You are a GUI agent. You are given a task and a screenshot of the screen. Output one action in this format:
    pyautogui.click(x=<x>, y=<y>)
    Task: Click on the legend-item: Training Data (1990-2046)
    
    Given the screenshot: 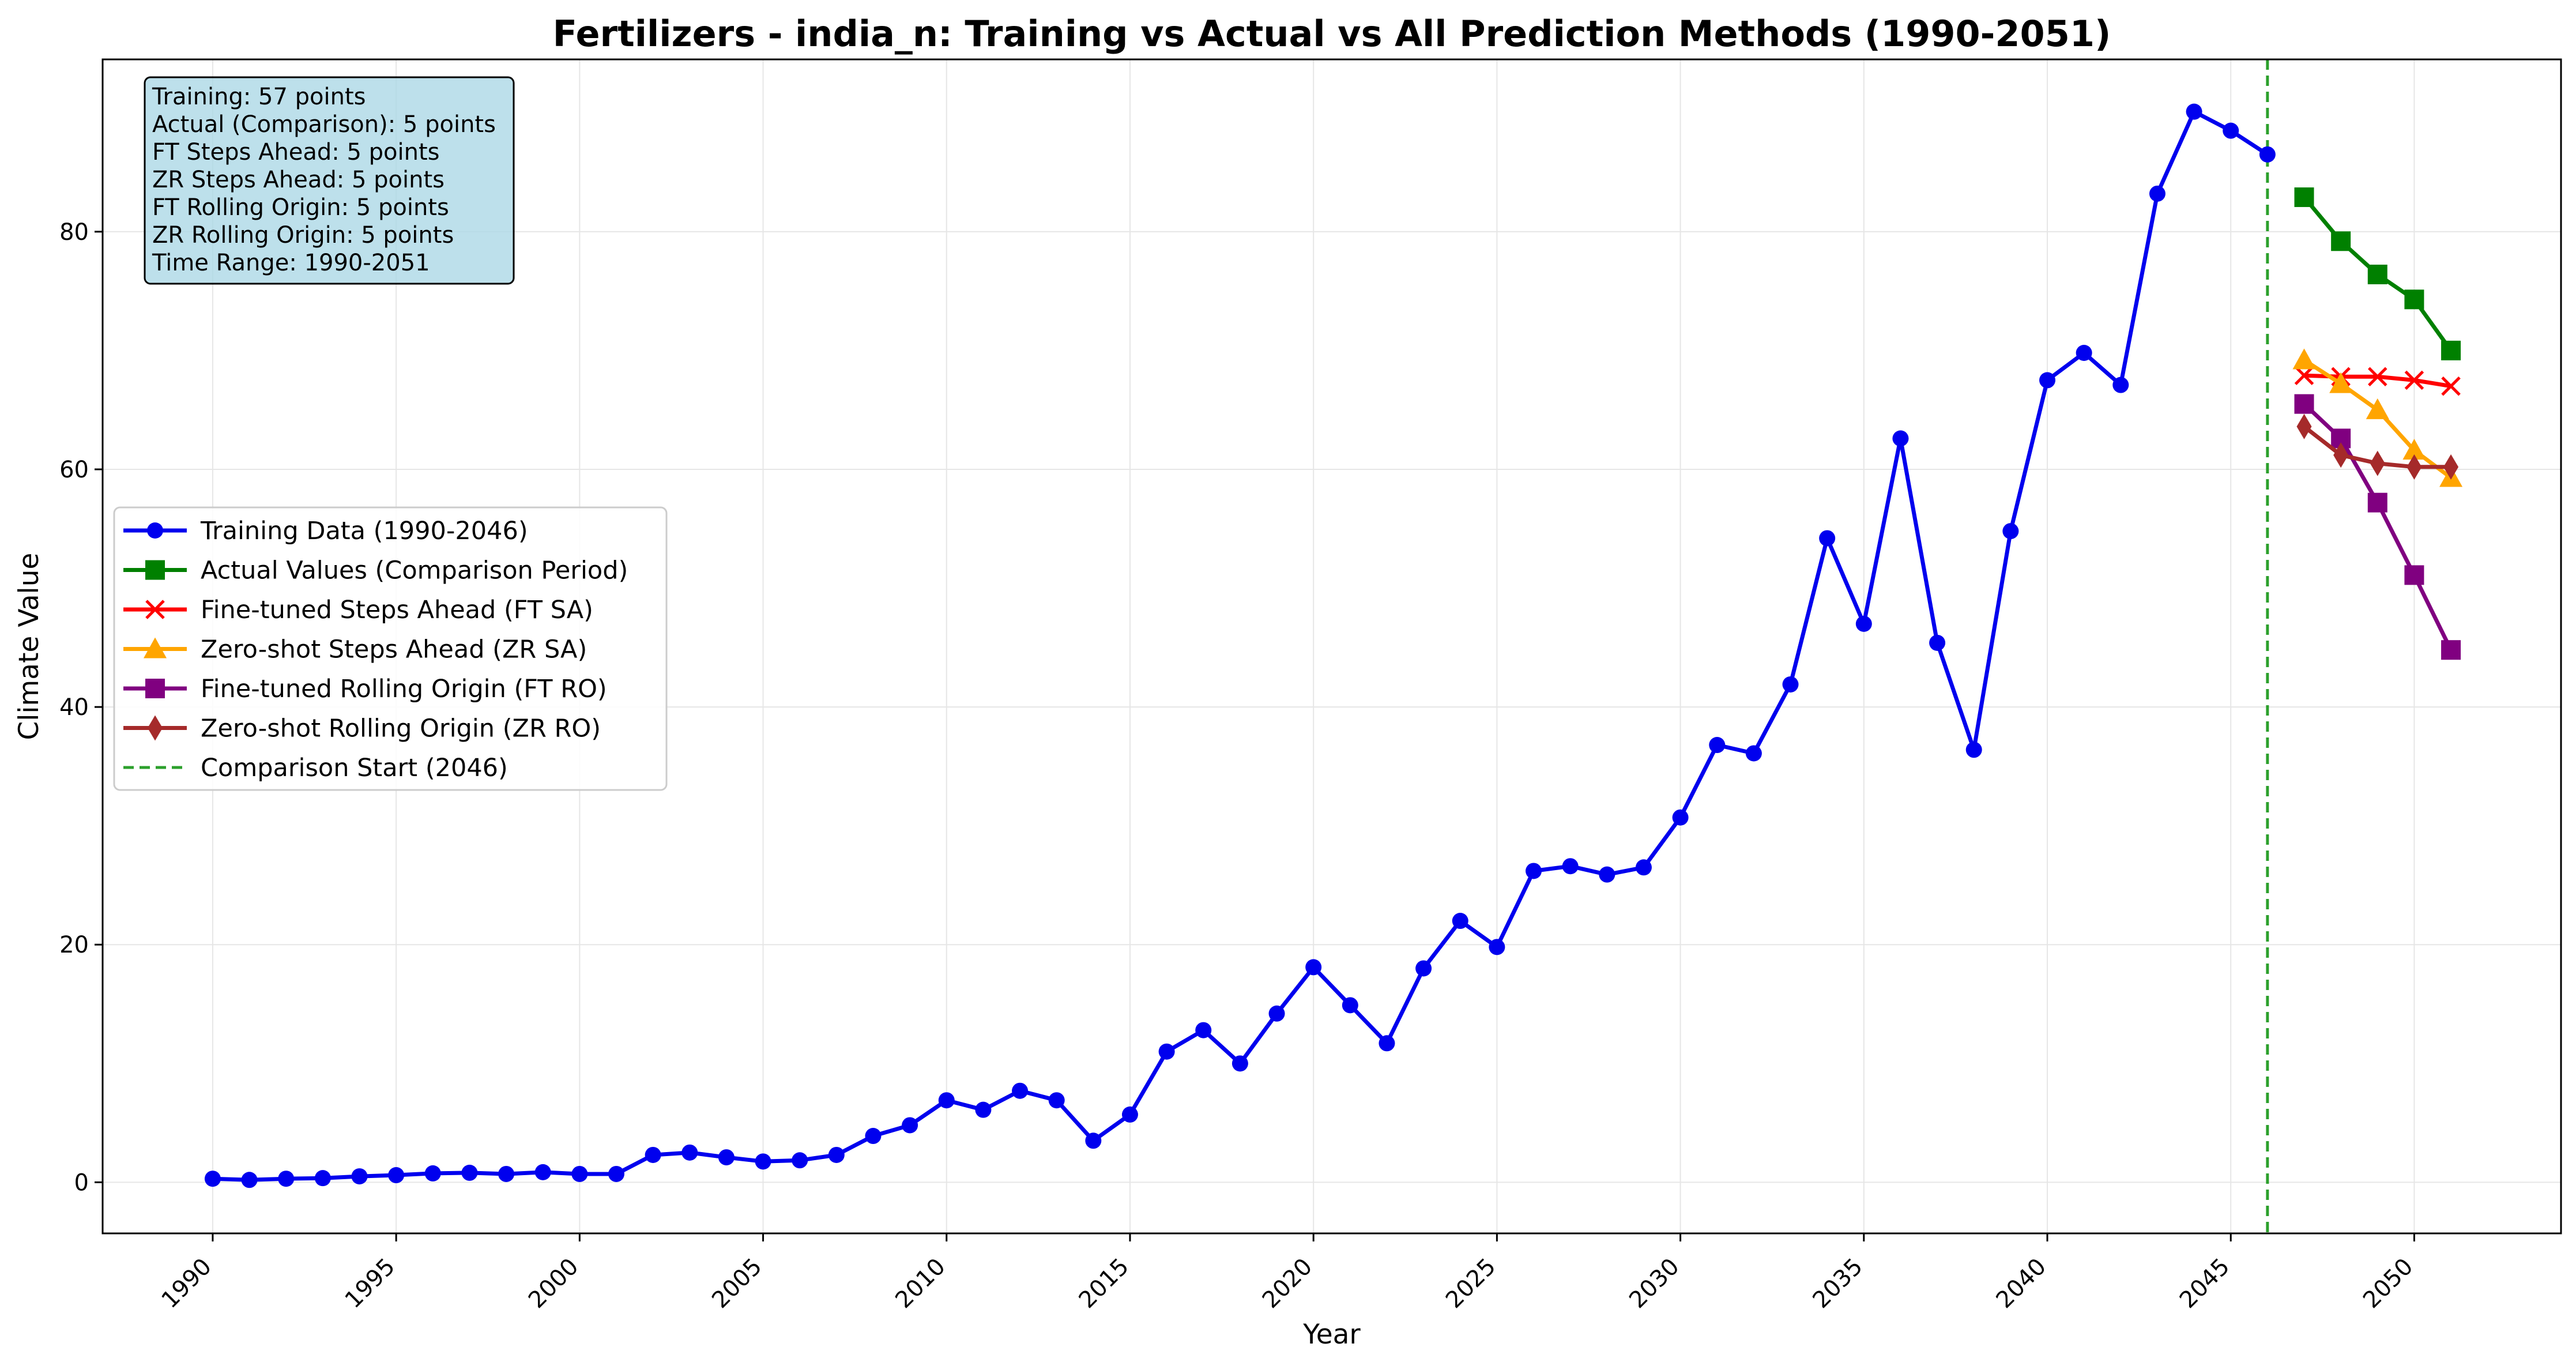 What is the action you would take?
    pyautogui.click(x=325, y=531)
    